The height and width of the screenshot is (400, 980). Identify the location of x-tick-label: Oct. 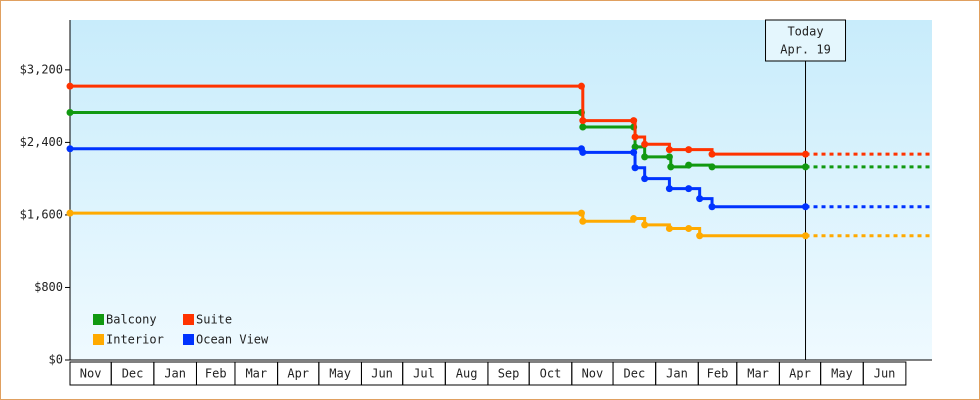
(551, 374).